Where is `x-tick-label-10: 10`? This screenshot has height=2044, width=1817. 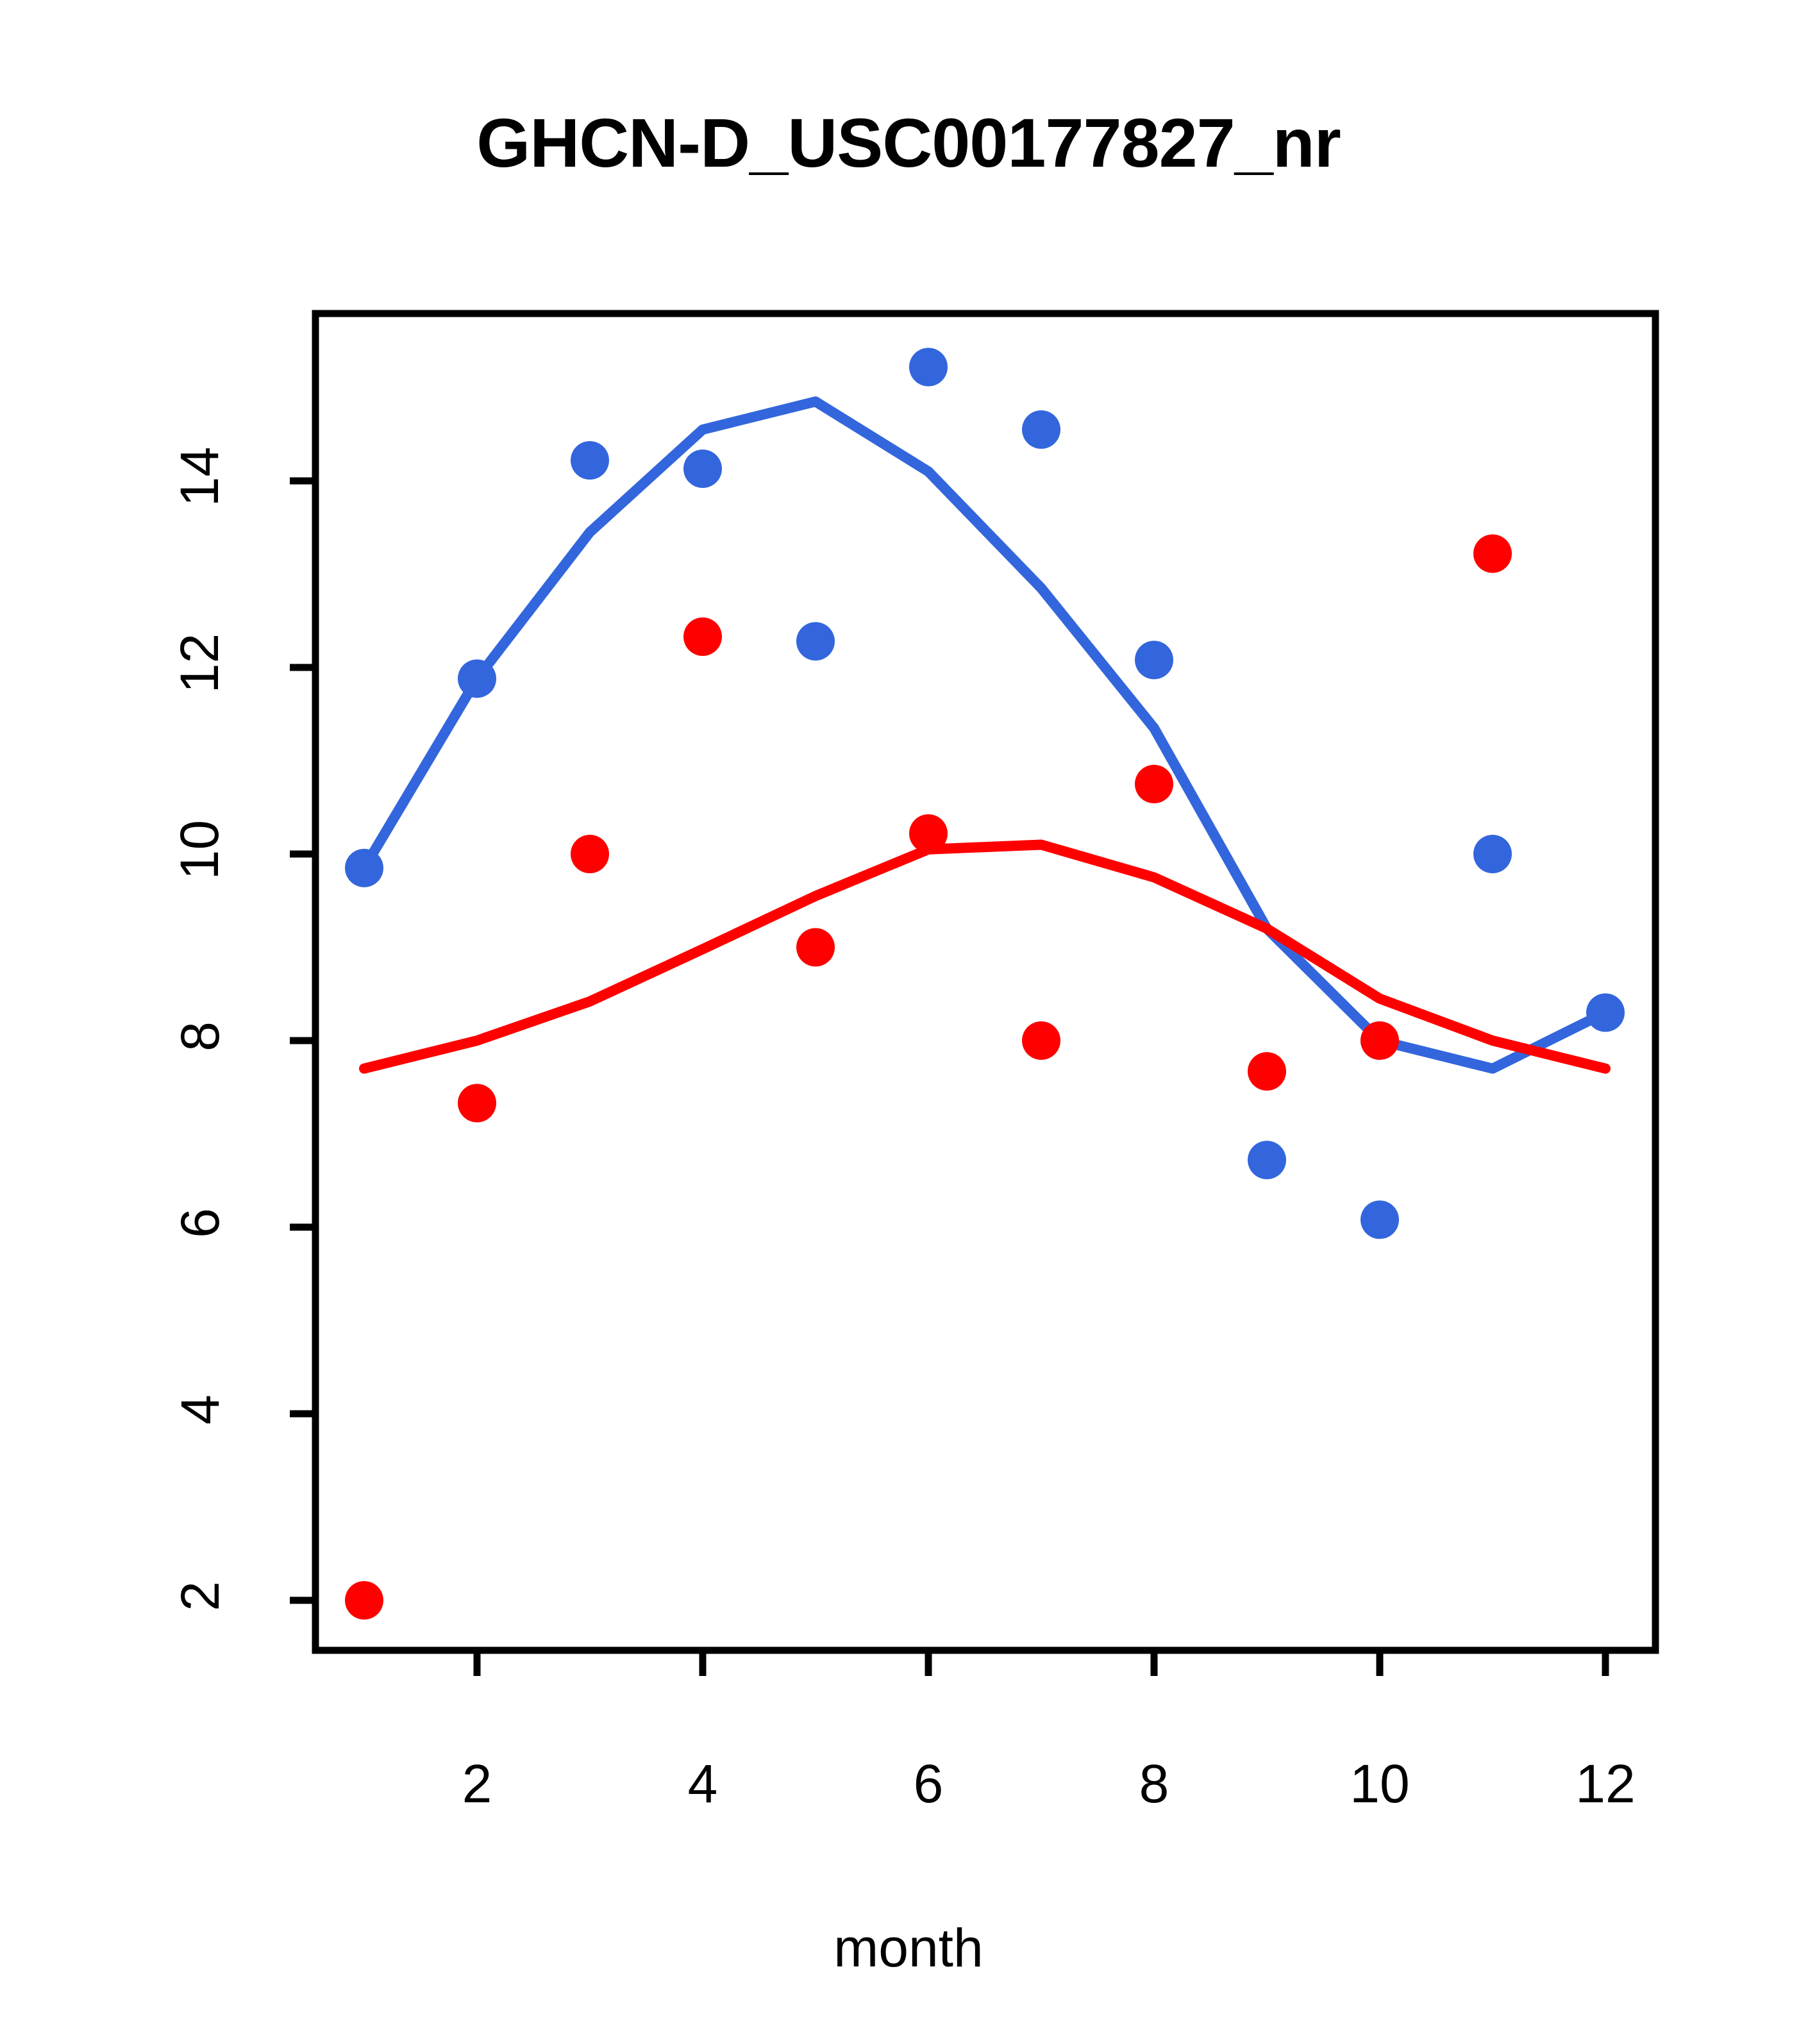
x-tick-label-10: 10 is located at coordinates (1380, 1784).